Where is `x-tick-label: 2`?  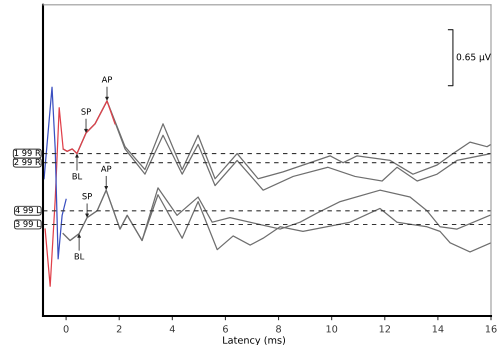
x-tick-label: 2 is located at coordinates (119, 328).